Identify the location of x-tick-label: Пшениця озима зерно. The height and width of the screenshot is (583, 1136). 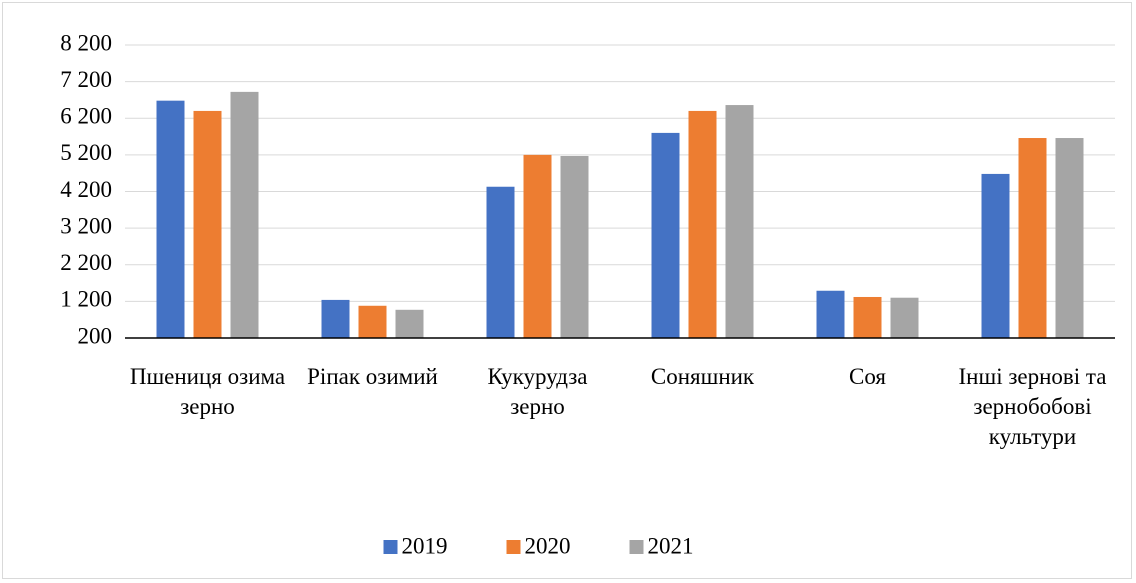
(207, 391).